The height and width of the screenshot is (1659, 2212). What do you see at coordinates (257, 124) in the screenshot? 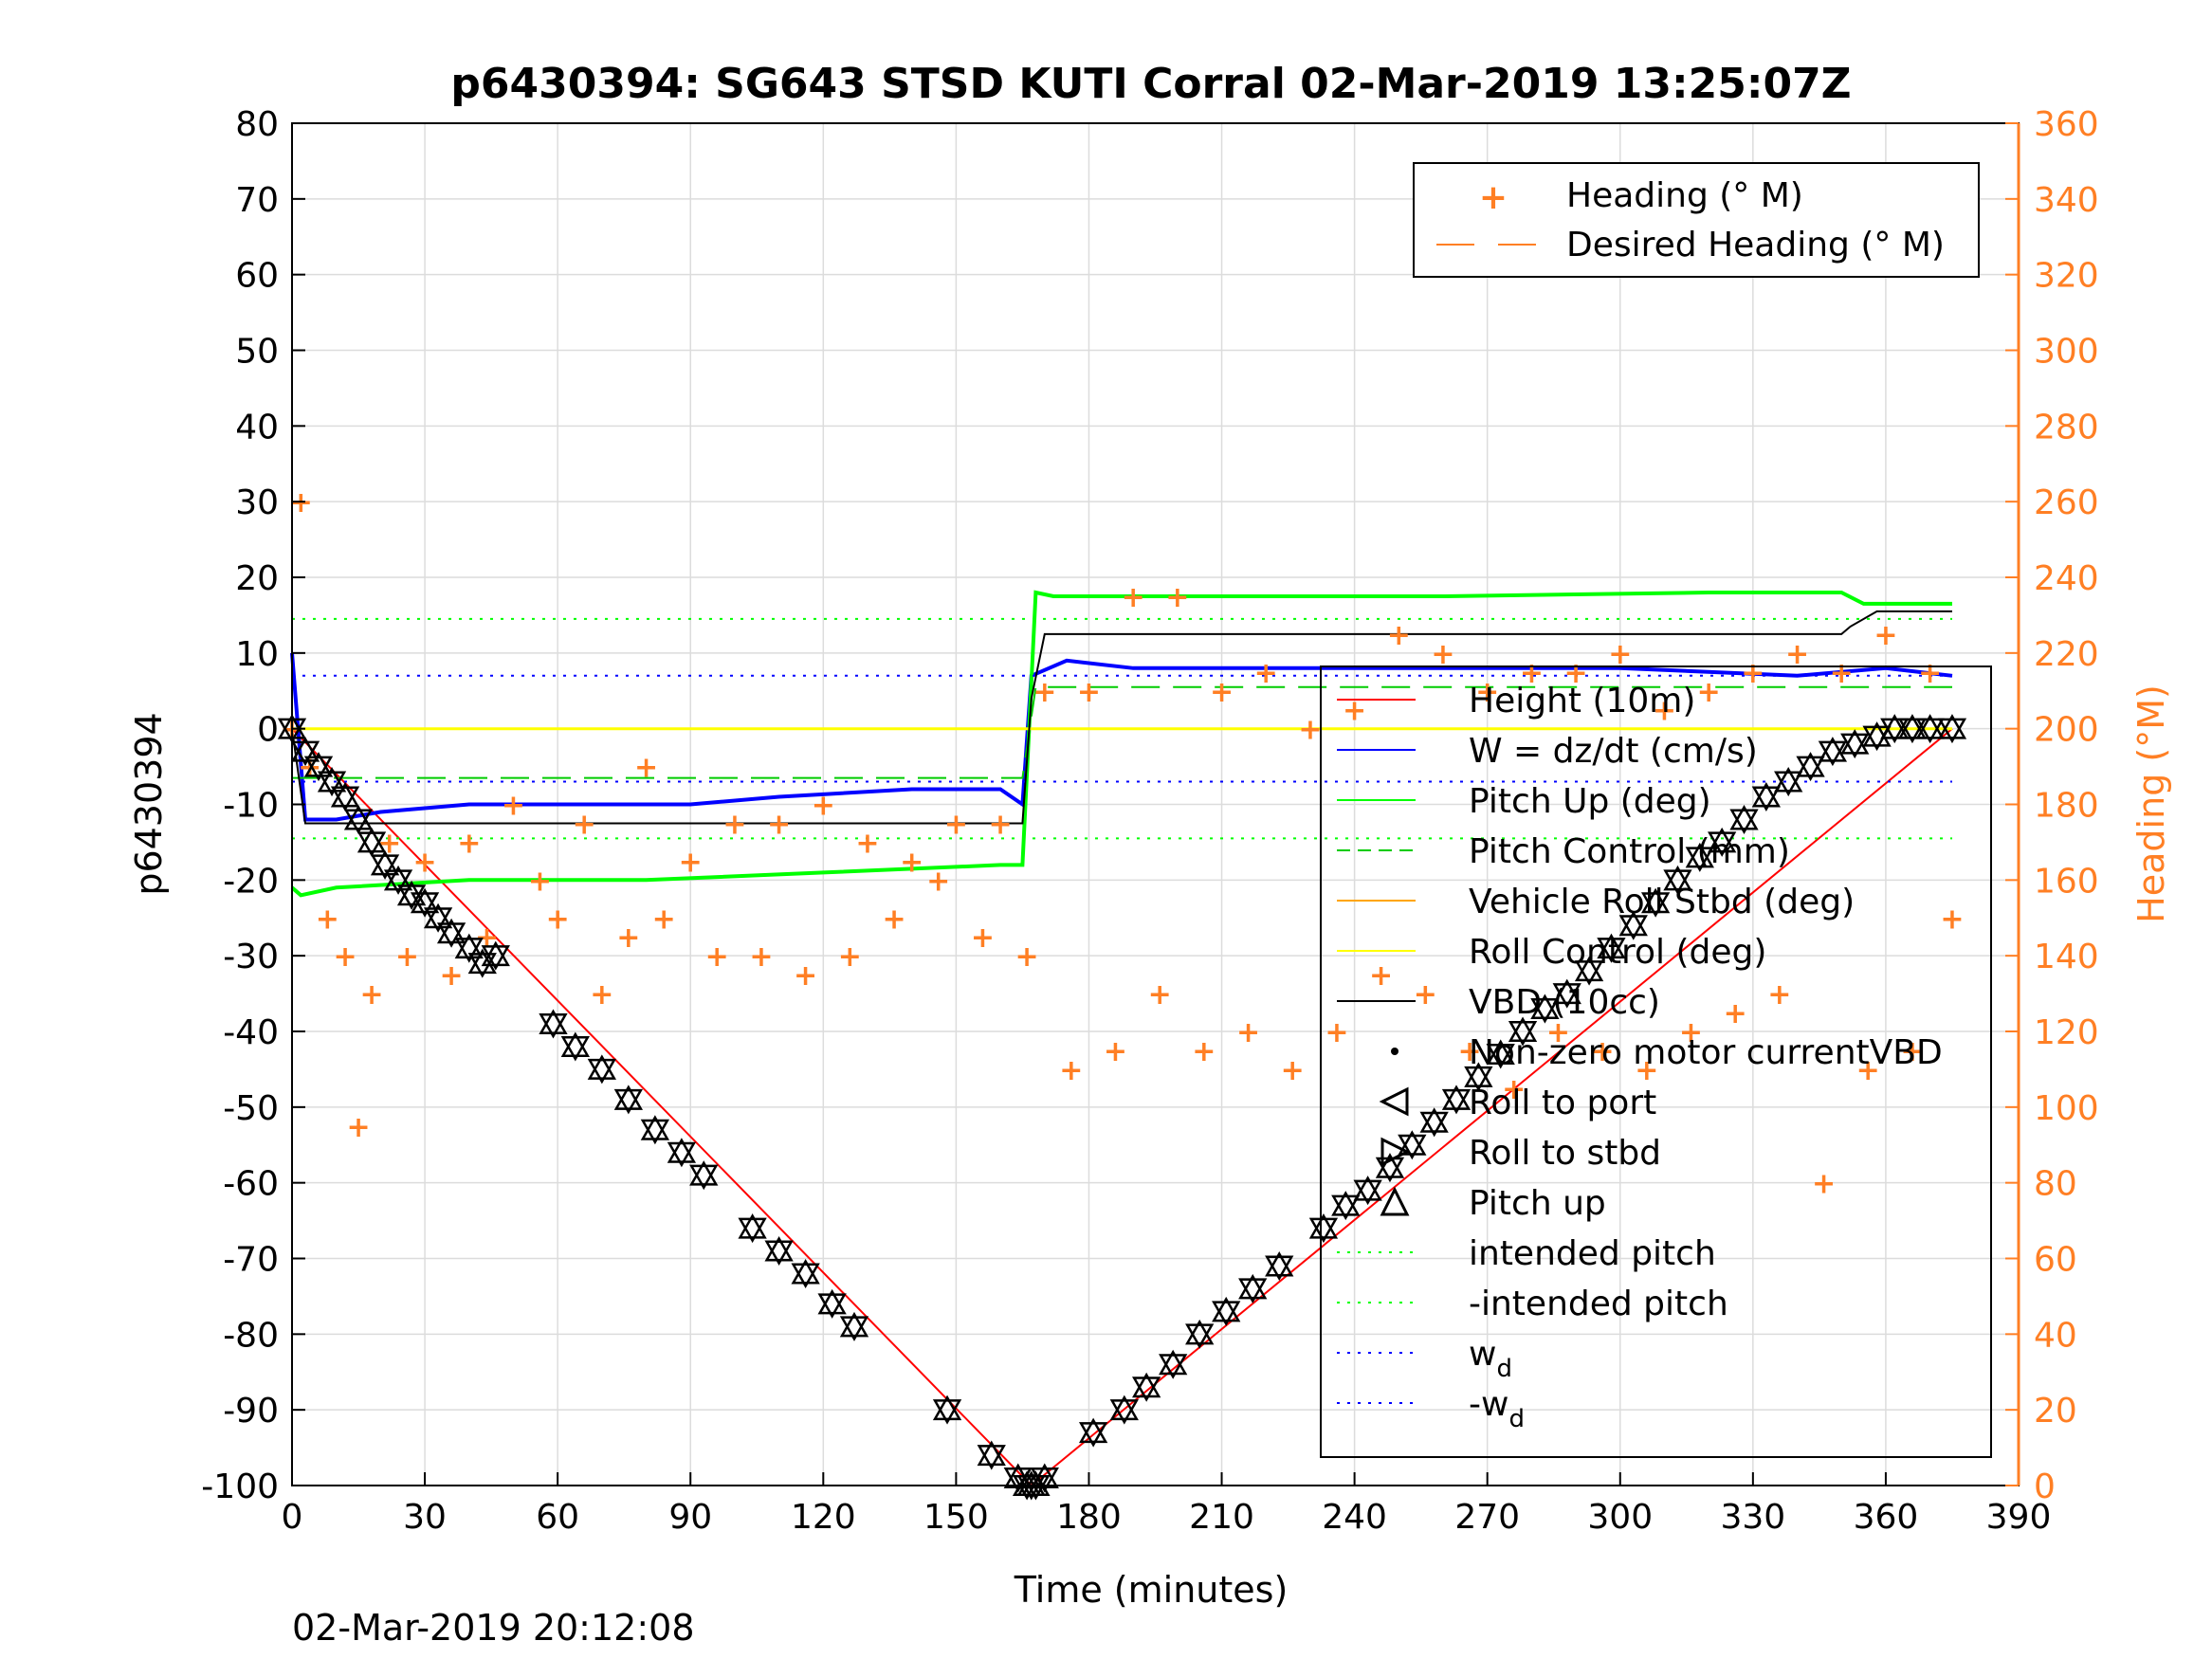
I see `y-left-tick-label-0: 80` at bounding box center [257, 124].